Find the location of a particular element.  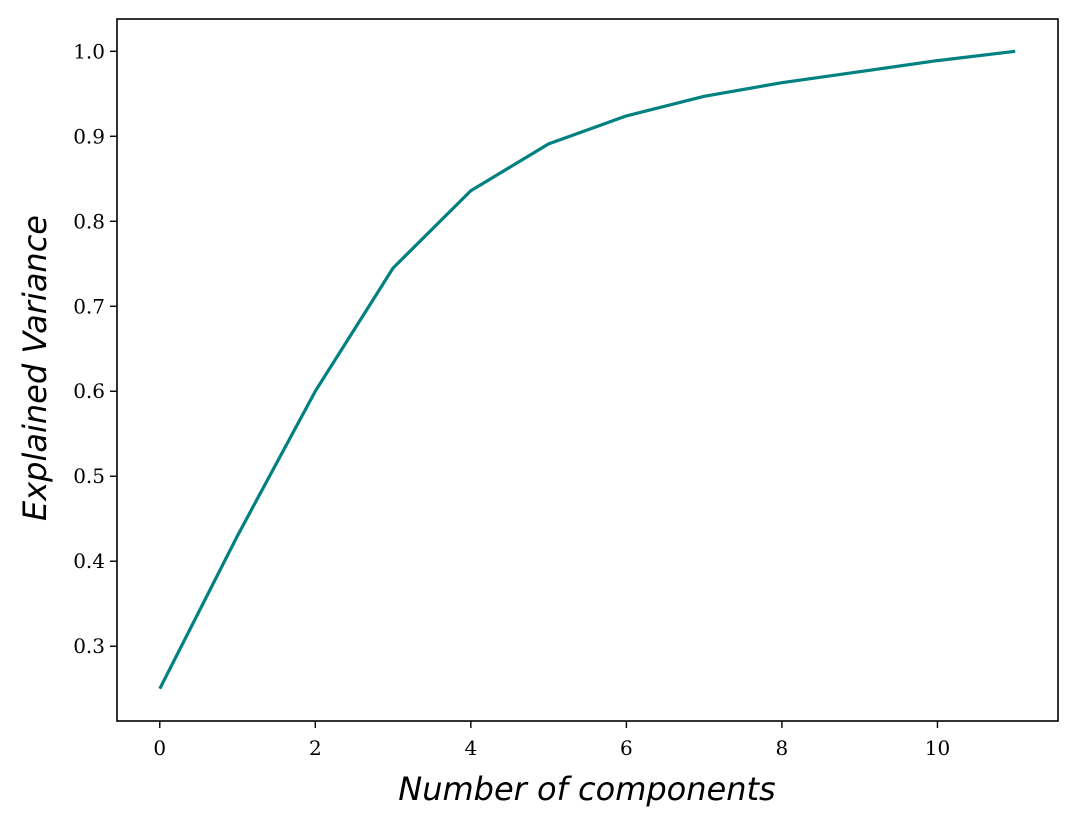

x-tick-label: 4 is located at coordinates (470, 748).